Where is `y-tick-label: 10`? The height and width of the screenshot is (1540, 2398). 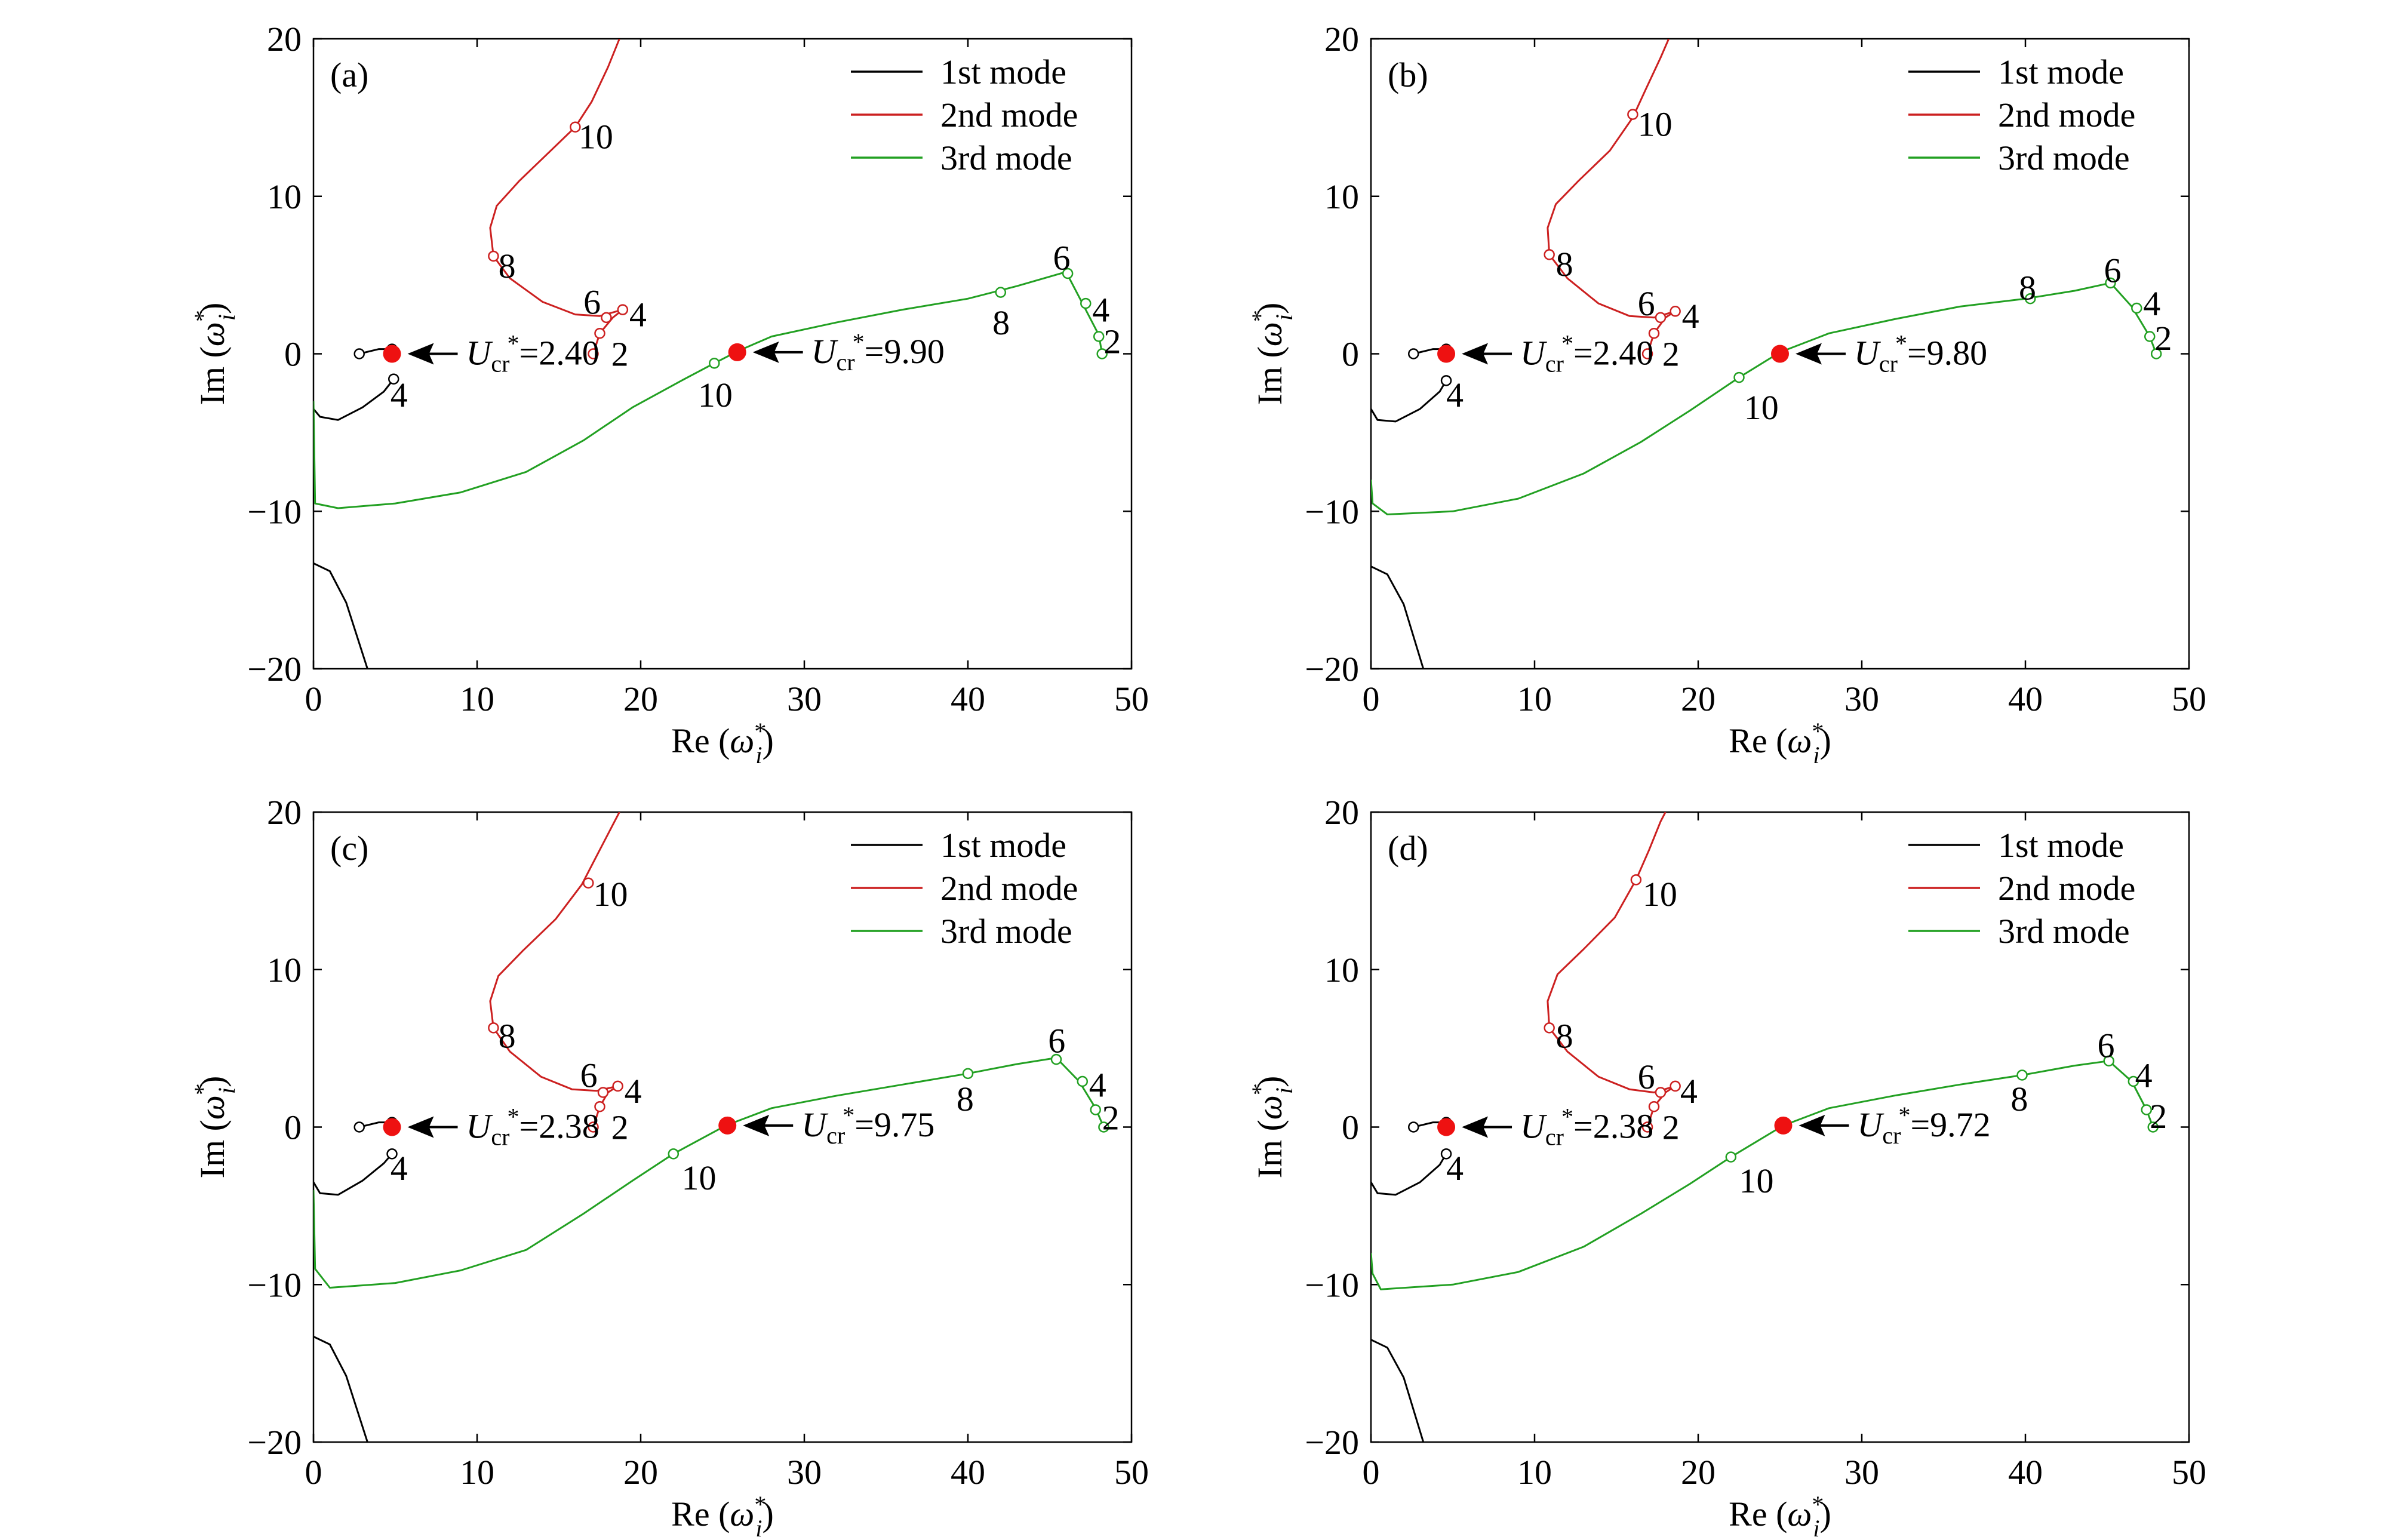
y-tick-label: 10 is located at coordinates (1342, 197).